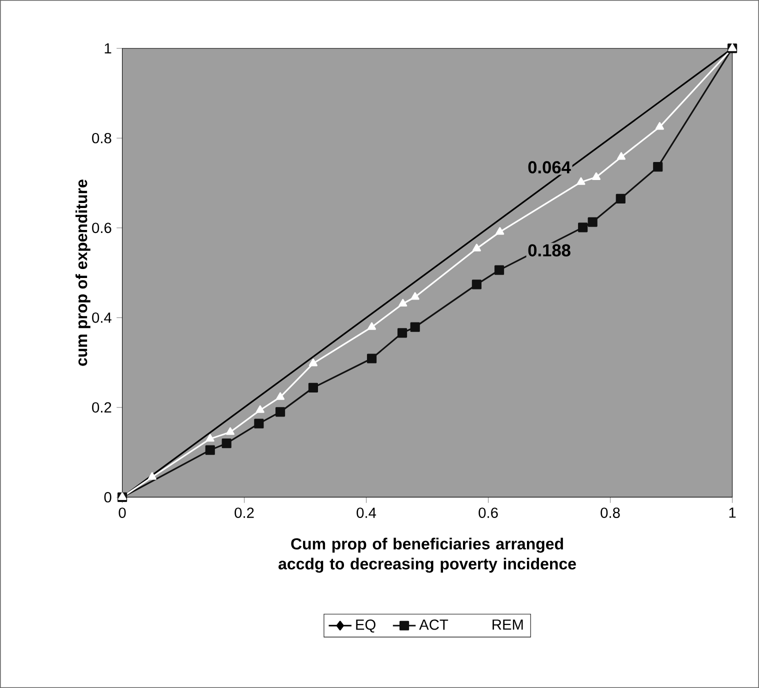  I want to click on text: REM, so click(507, 625).